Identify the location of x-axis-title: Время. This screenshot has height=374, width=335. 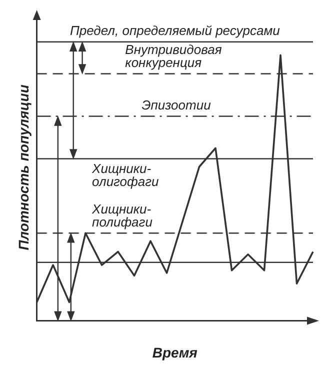
(175, 352).